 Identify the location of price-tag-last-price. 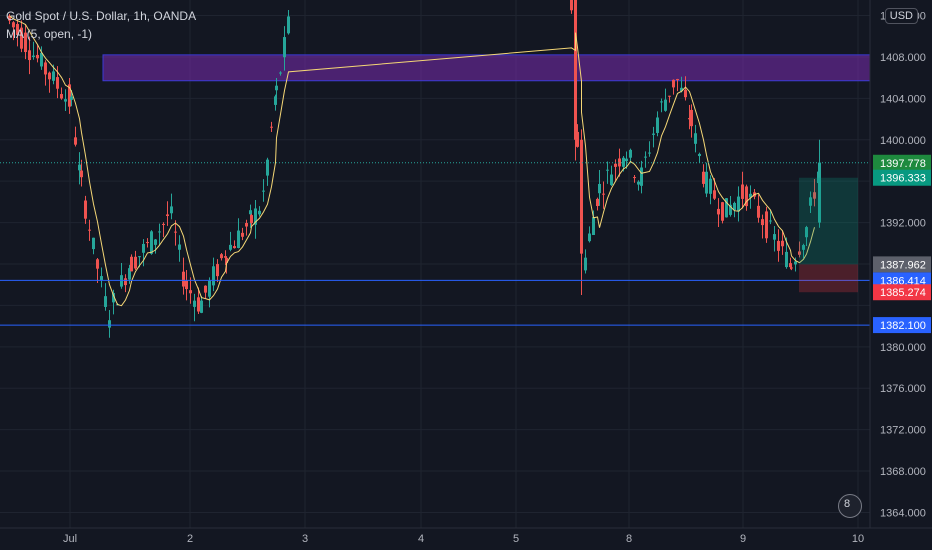
(902, 162).